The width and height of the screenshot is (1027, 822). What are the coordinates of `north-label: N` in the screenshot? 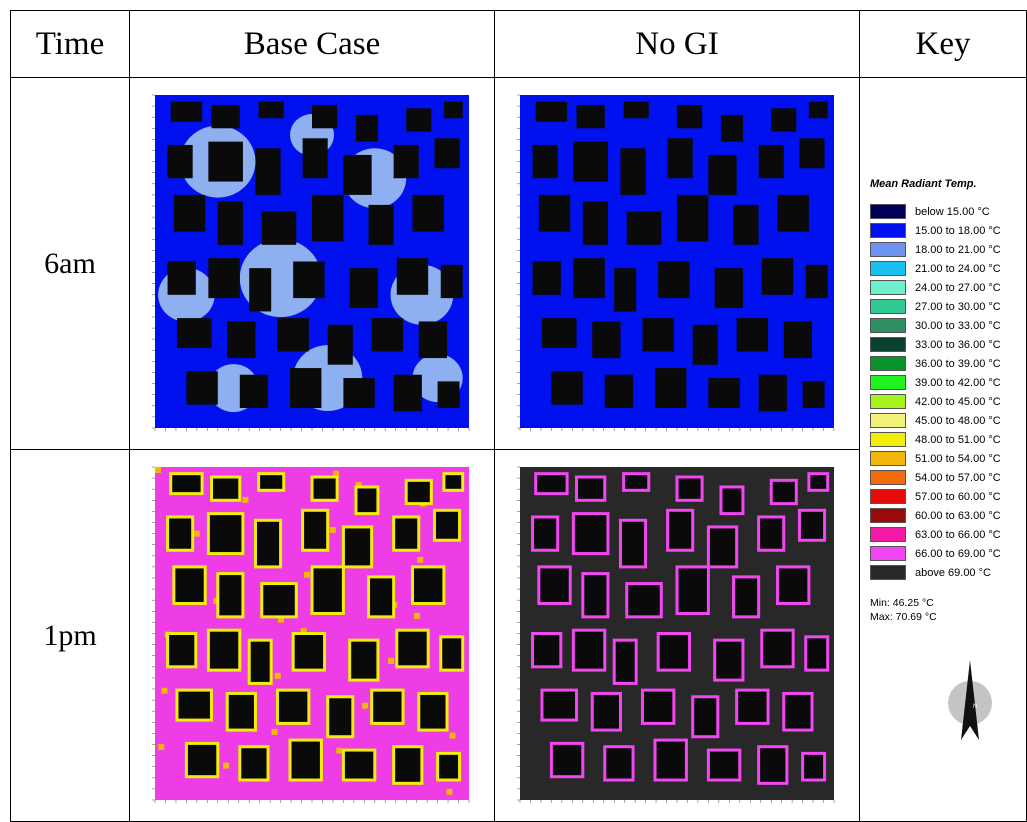 It's located at (975, 707).